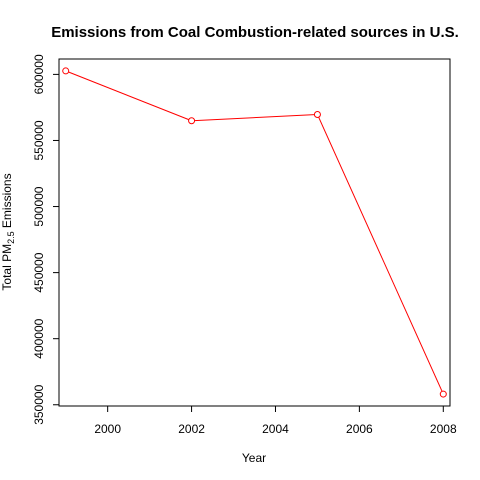 Image resolution: width=480 pixels, height=480 pixels. I want to click on y-tick-label: 550000, so click(39, 140).